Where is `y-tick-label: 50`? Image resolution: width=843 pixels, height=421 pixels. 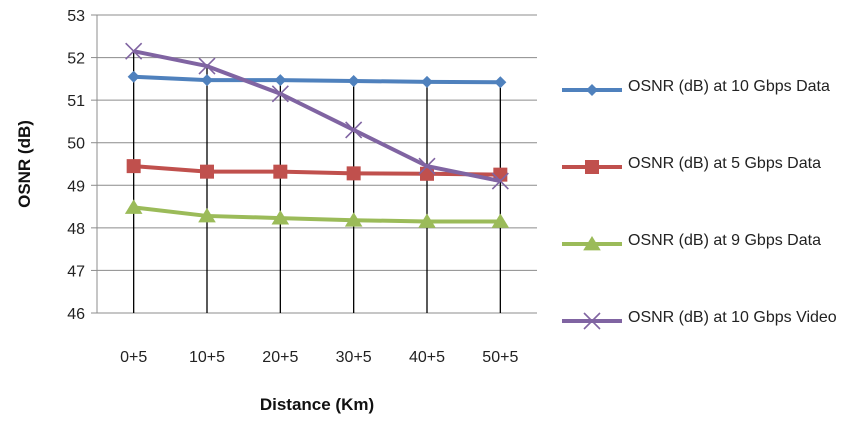
y-tick-label: 50 is located at coordinates (76, 144).